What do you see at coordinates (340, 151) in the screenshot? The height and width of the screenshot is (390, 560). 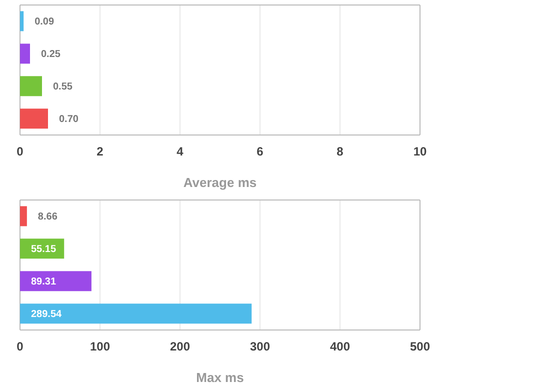 I see `x-tick-label: 8` at bounding box center [340, 151].